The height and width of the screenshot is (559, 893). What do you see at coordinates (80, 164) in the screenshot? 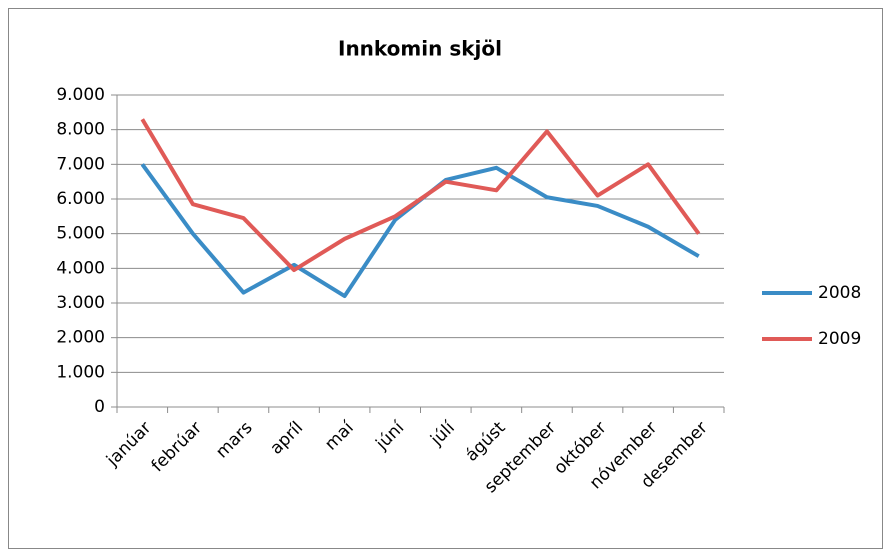
I see `y-tick-label: 7.000` at bounding box center [80, 164].